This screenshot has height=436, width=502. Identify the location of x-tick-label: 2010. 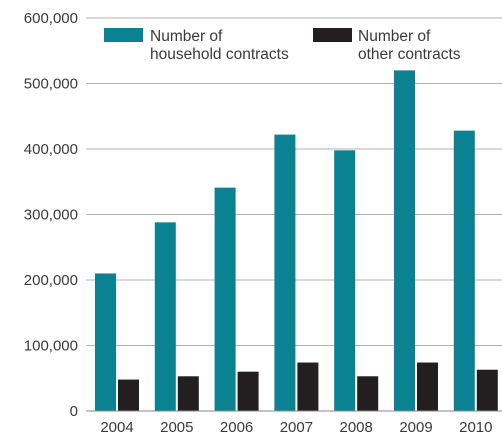
(475, 427).